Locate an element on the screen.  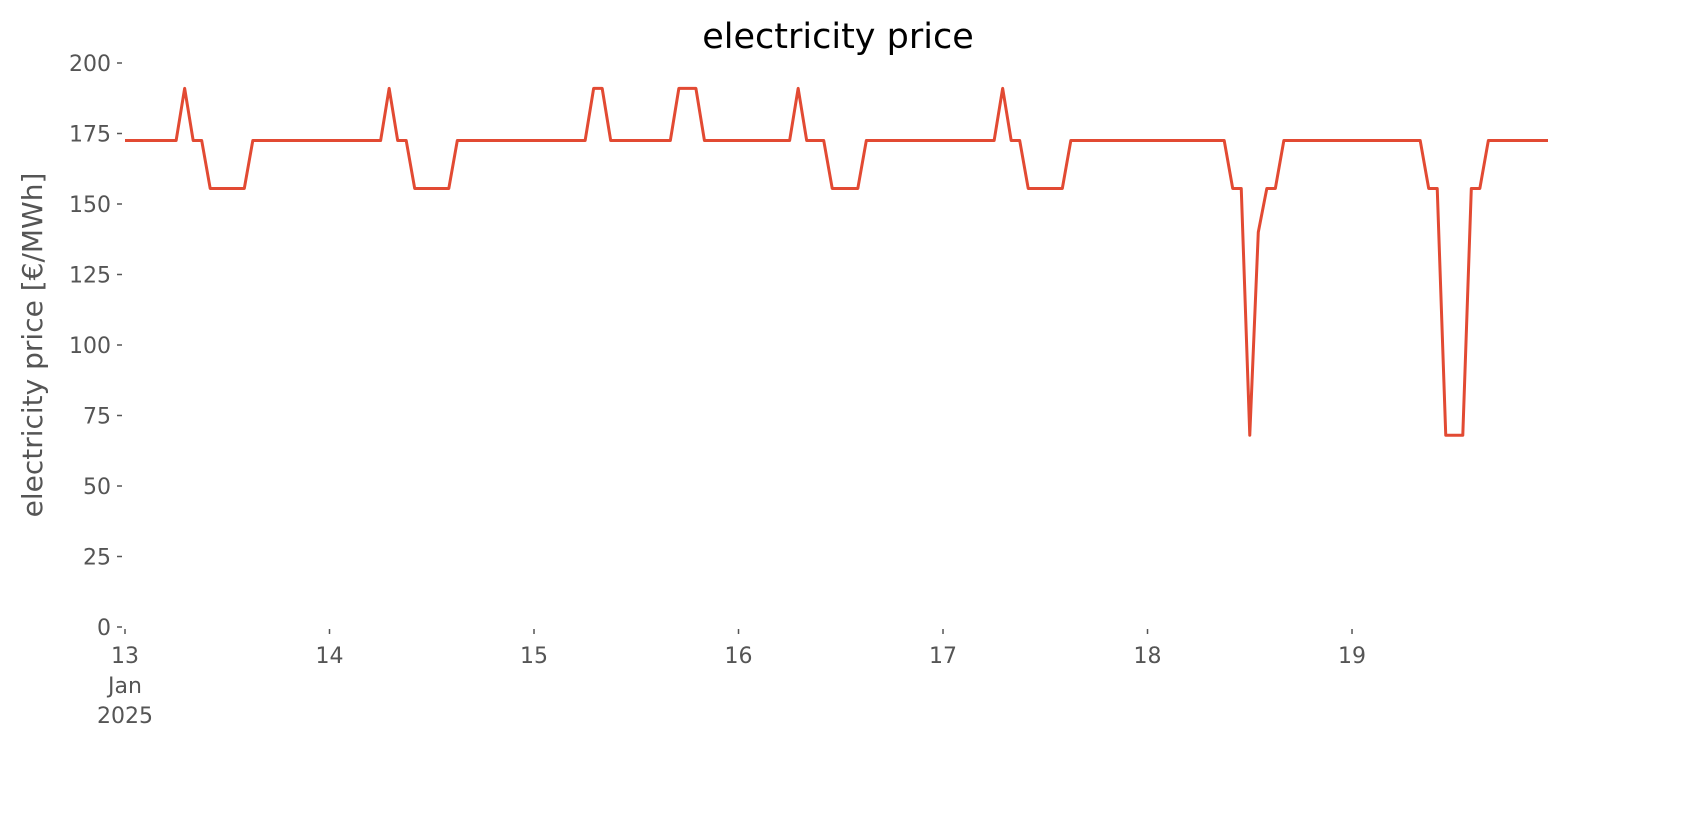
y-tick-label: 150 is located at coordinates (90, 205).